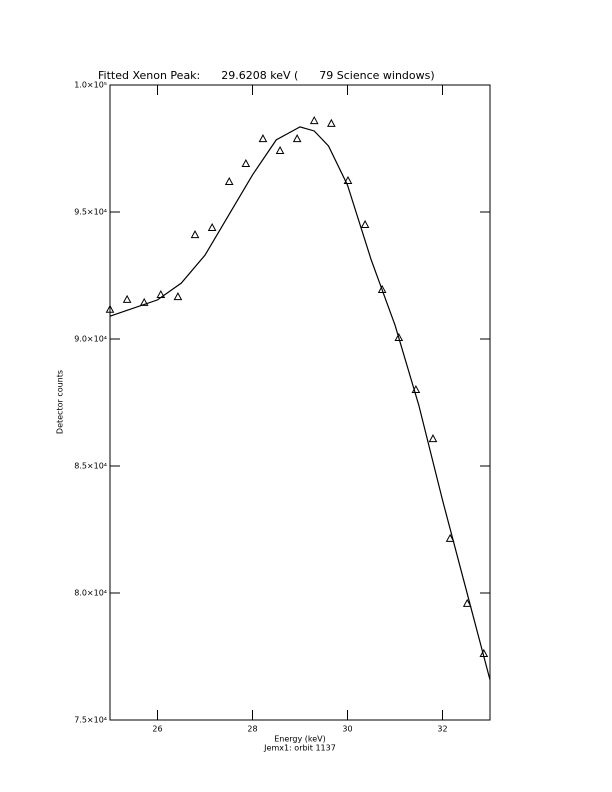  What do you see at coordinates (252, 729) in the screenshot?
I see `x-tick-label: 28` at bounding box center [252, 729].